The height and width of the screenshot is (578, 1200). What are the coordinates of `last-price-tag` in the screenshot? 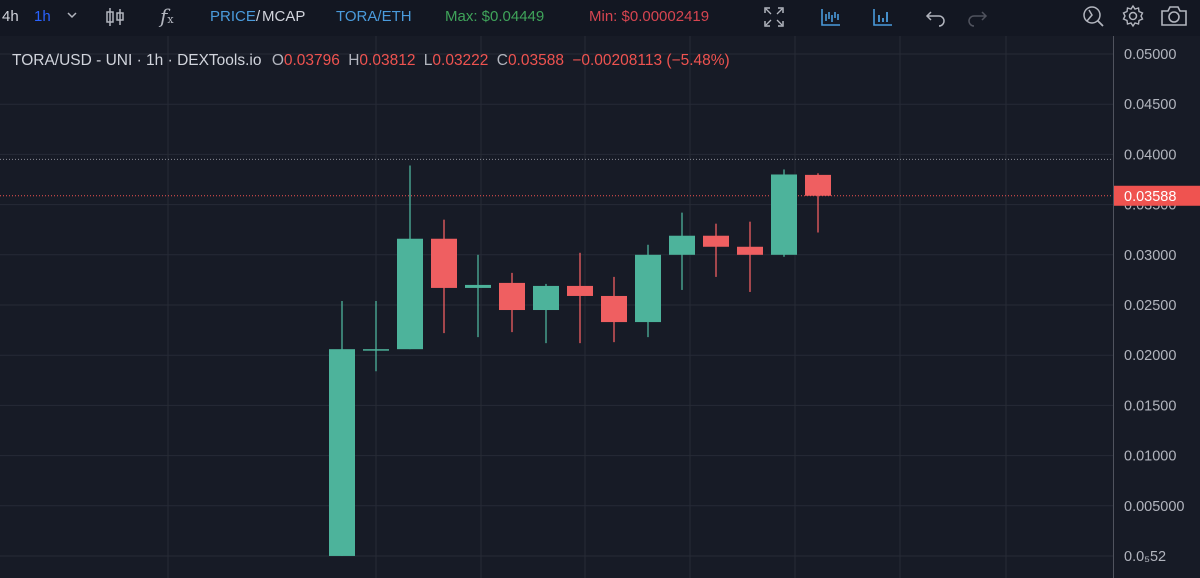 It's located at (1157, 195).